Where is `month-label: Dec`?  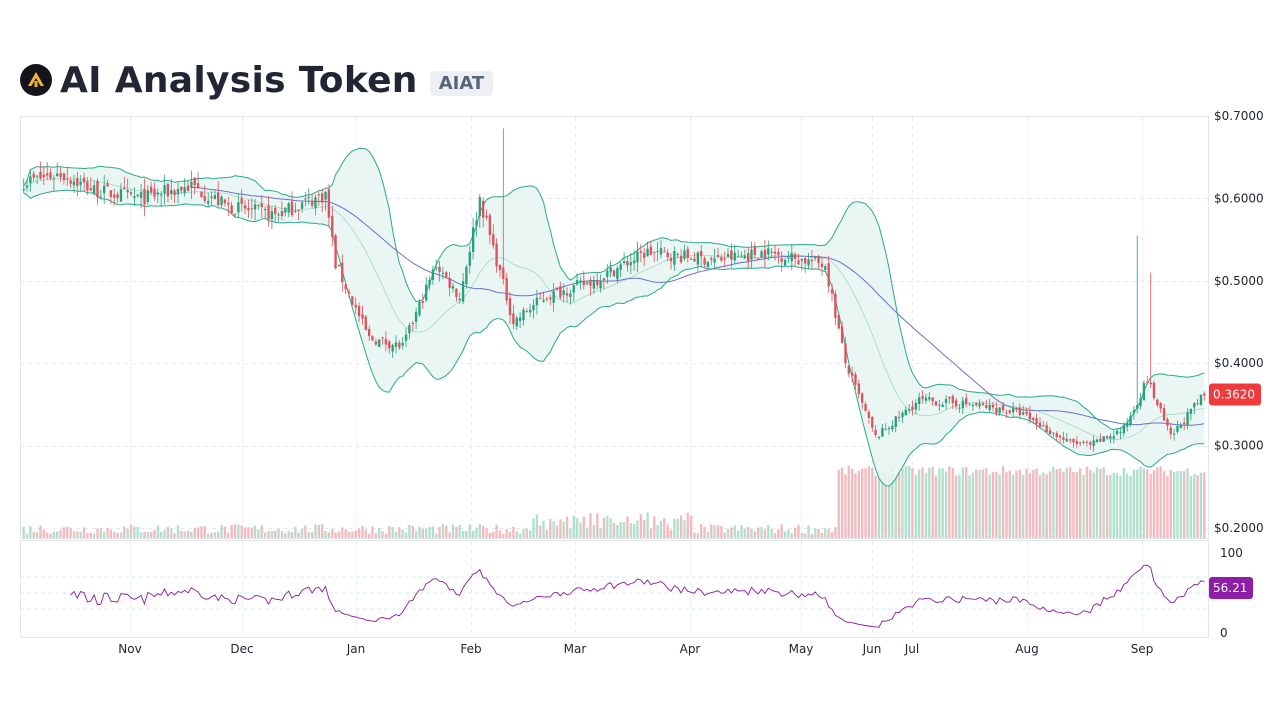
month-label: Dec is located at coordinates (241, 649).